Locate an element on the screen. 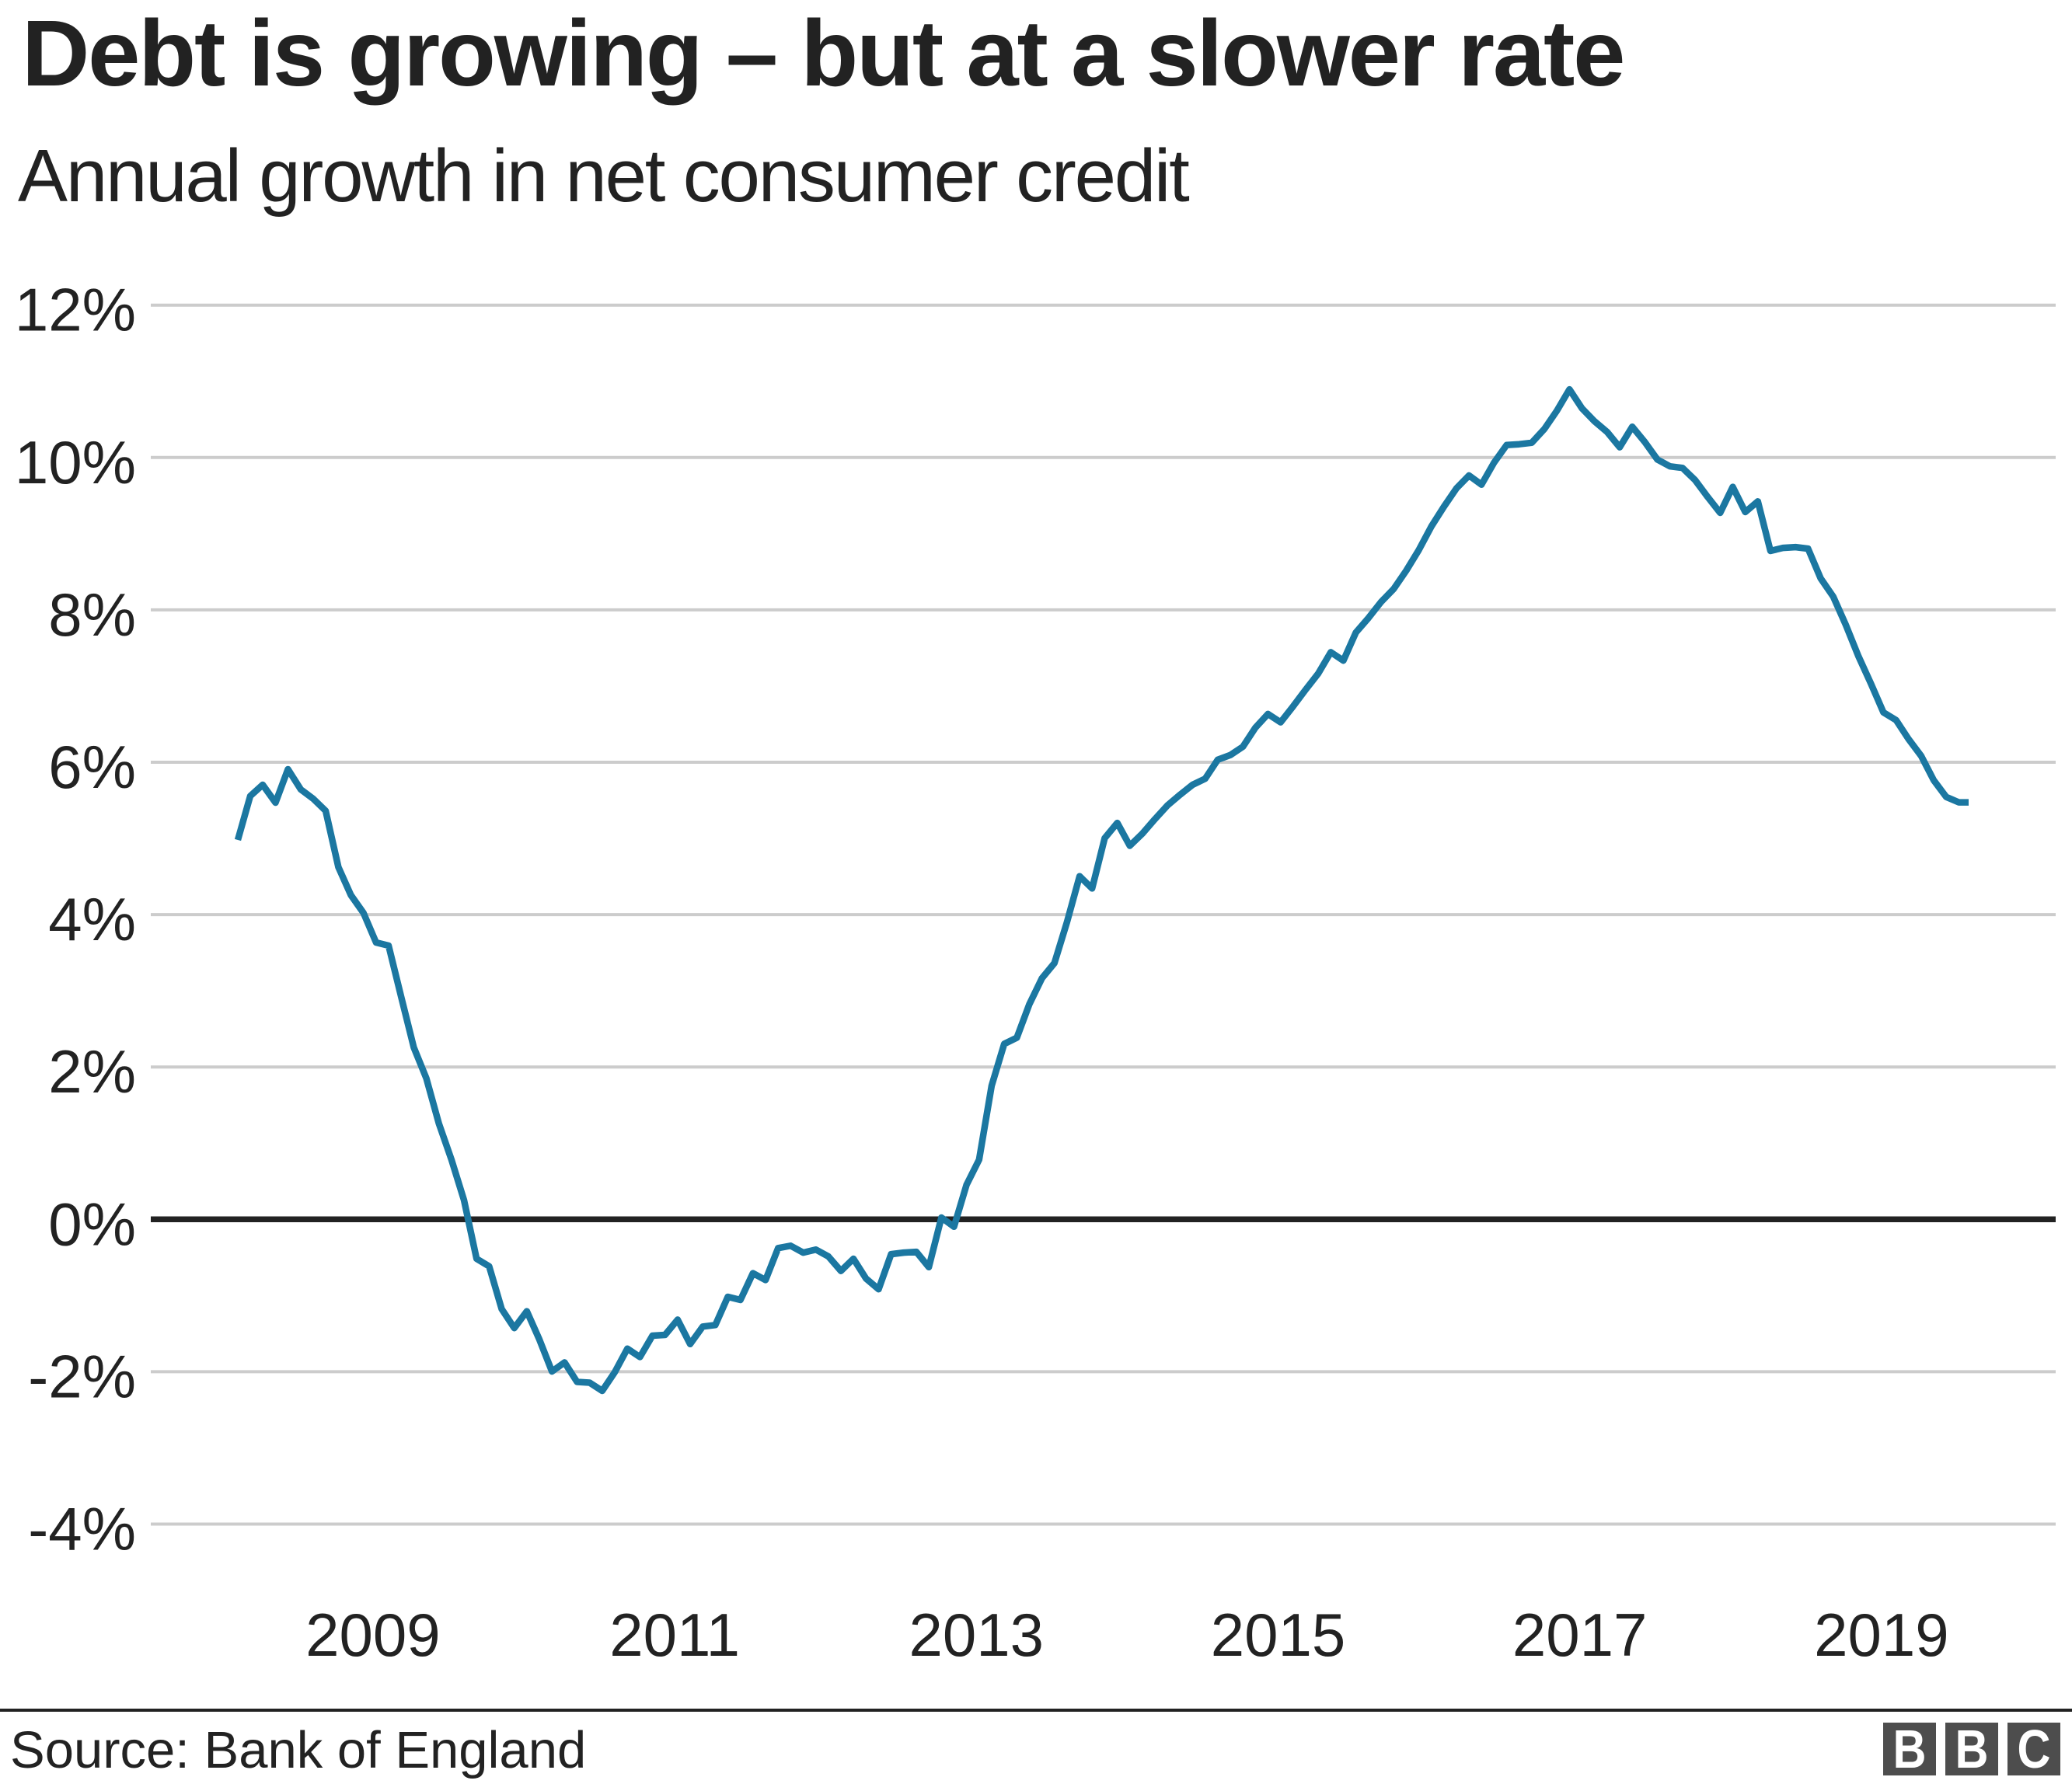 The height and width of the screenshot is (1784, 2072). svg-text: 6% is located at coordinates (92, 767).